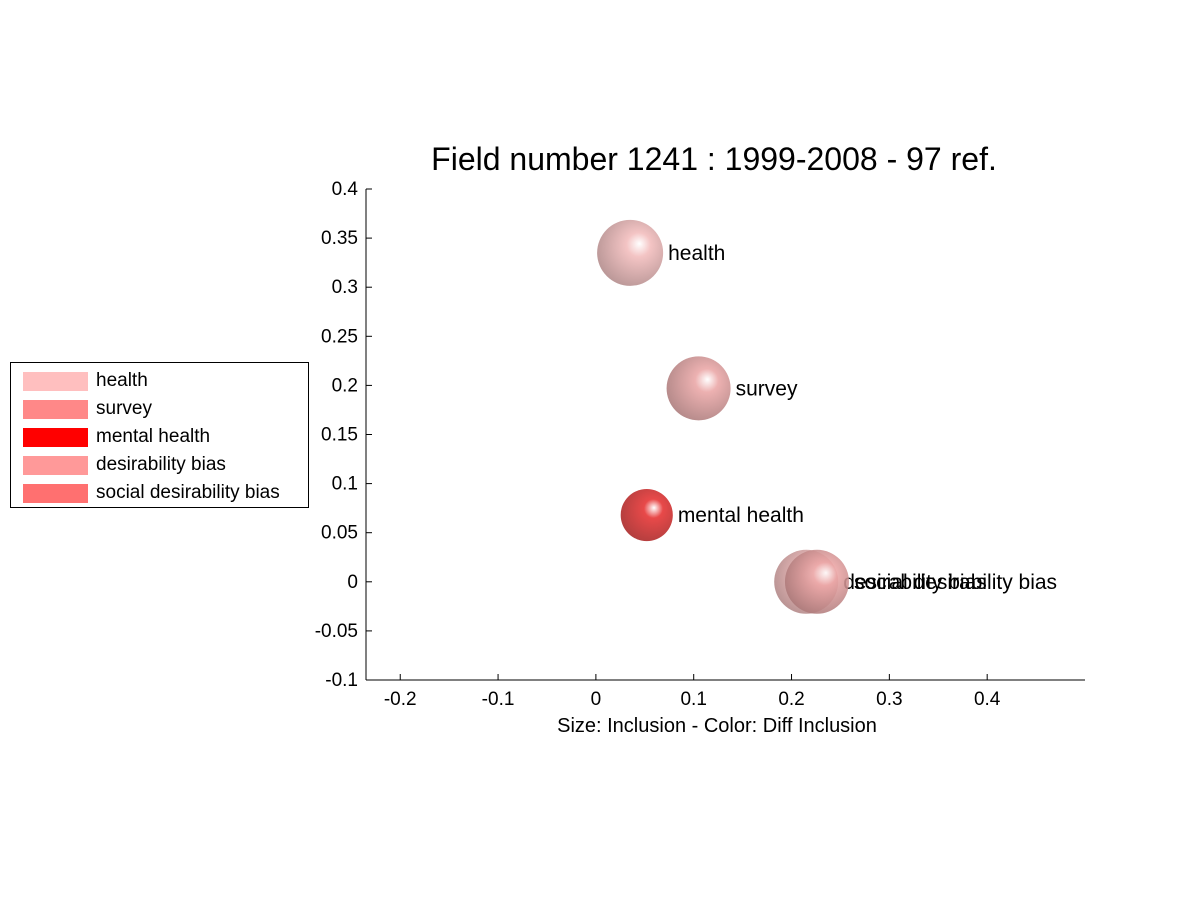 This screenshot has height=900, width=1200. What do you see at coordinates (153, 436) in the screenshot?
I see `legend-label: mental health` at bounding box center [153, 436].